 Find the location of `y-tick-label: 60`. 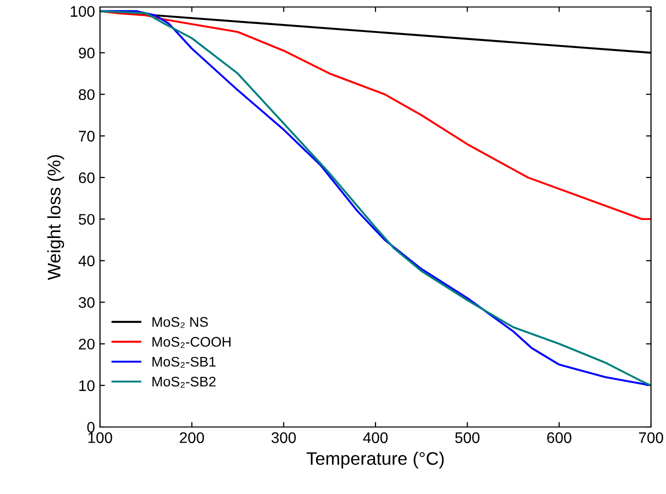

y-tick-label: 60 is located at coordinates (86, 178).